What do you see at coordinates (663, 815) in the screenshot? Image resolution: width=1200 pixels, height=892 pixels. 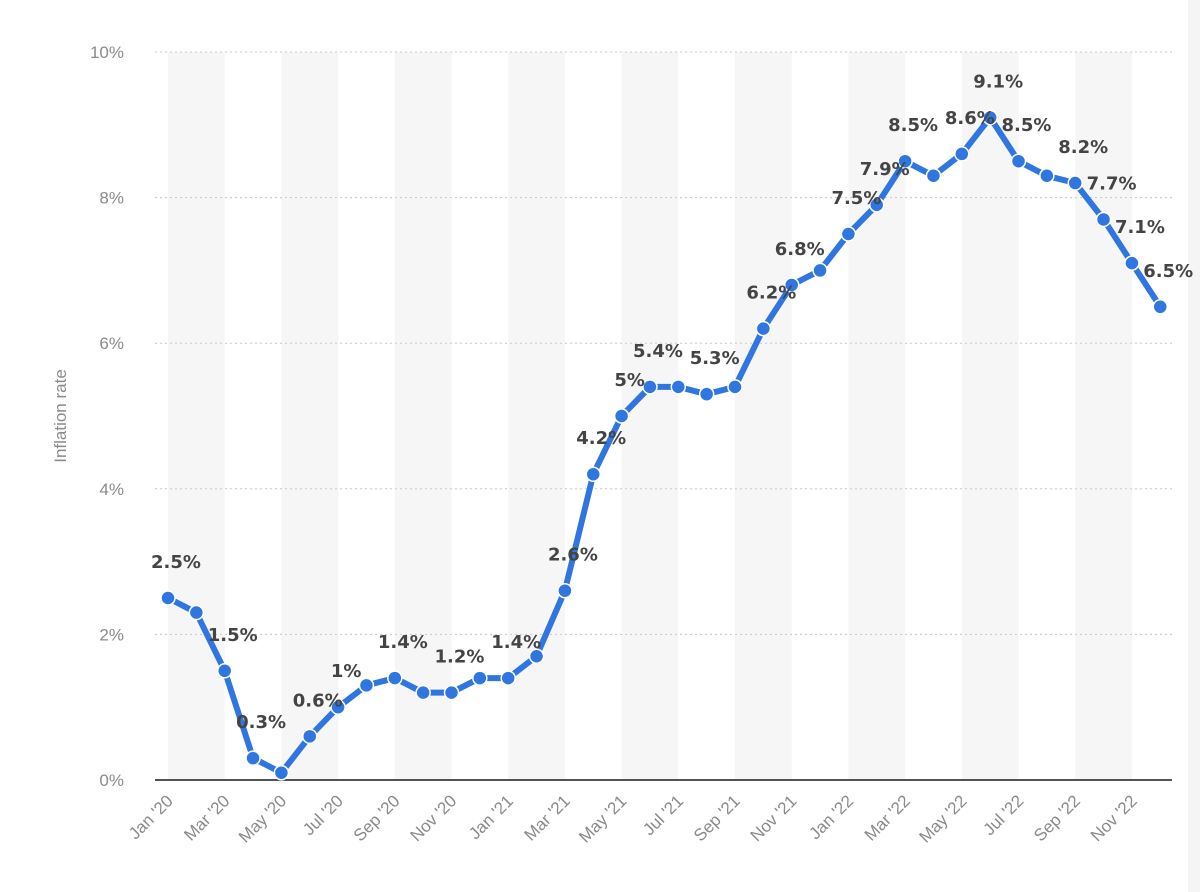 I see `x-tick-label: Jul '21` at bounding box center [663, 815].